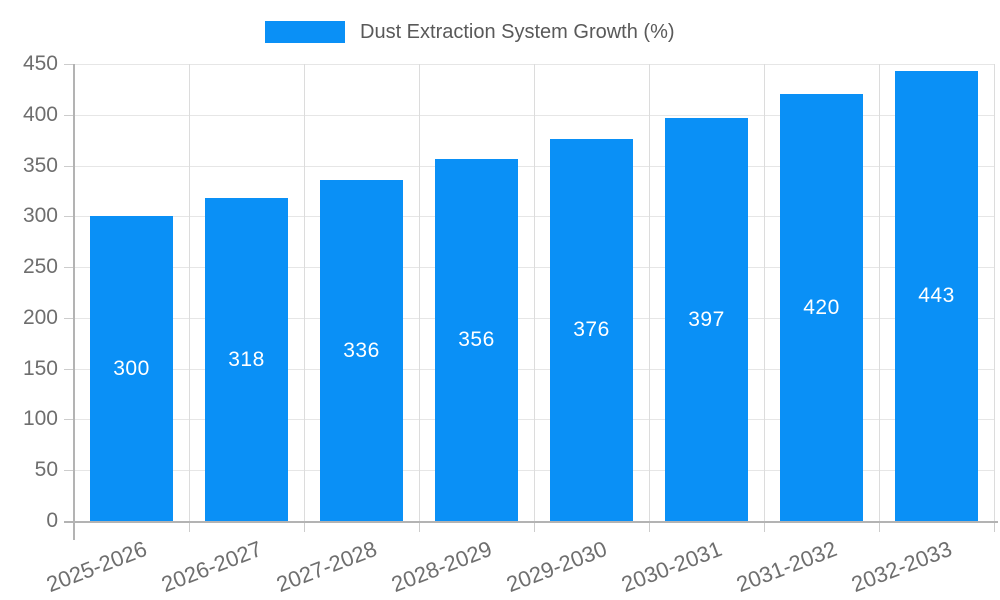  What do you see at coordinates (40, 114) in the screenshot?
I see `y-axis-label: 400` at bounding box center [40, 114].